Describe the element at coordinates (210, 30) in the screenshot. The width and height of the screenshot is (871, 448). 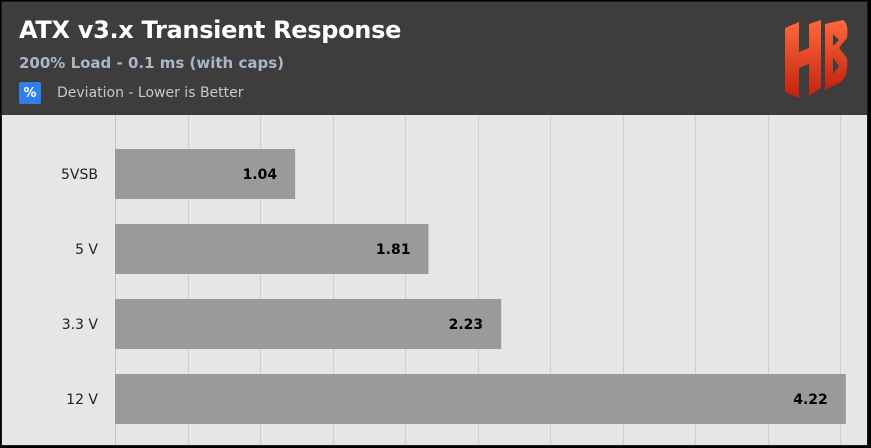
I see `chart-title: ATX v3.x Transient Response` at that location.